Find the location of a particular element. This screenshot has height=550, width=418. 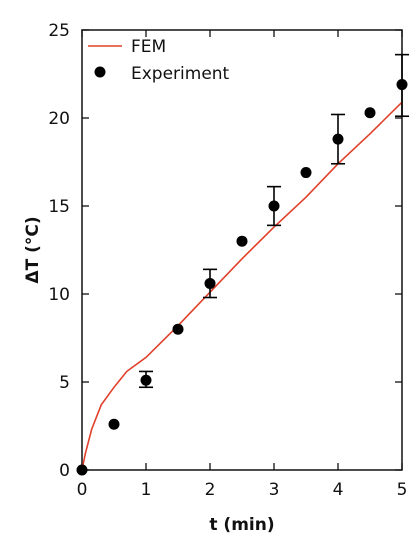

legend-fem-label: FEM is located at coordinates (148, 47).